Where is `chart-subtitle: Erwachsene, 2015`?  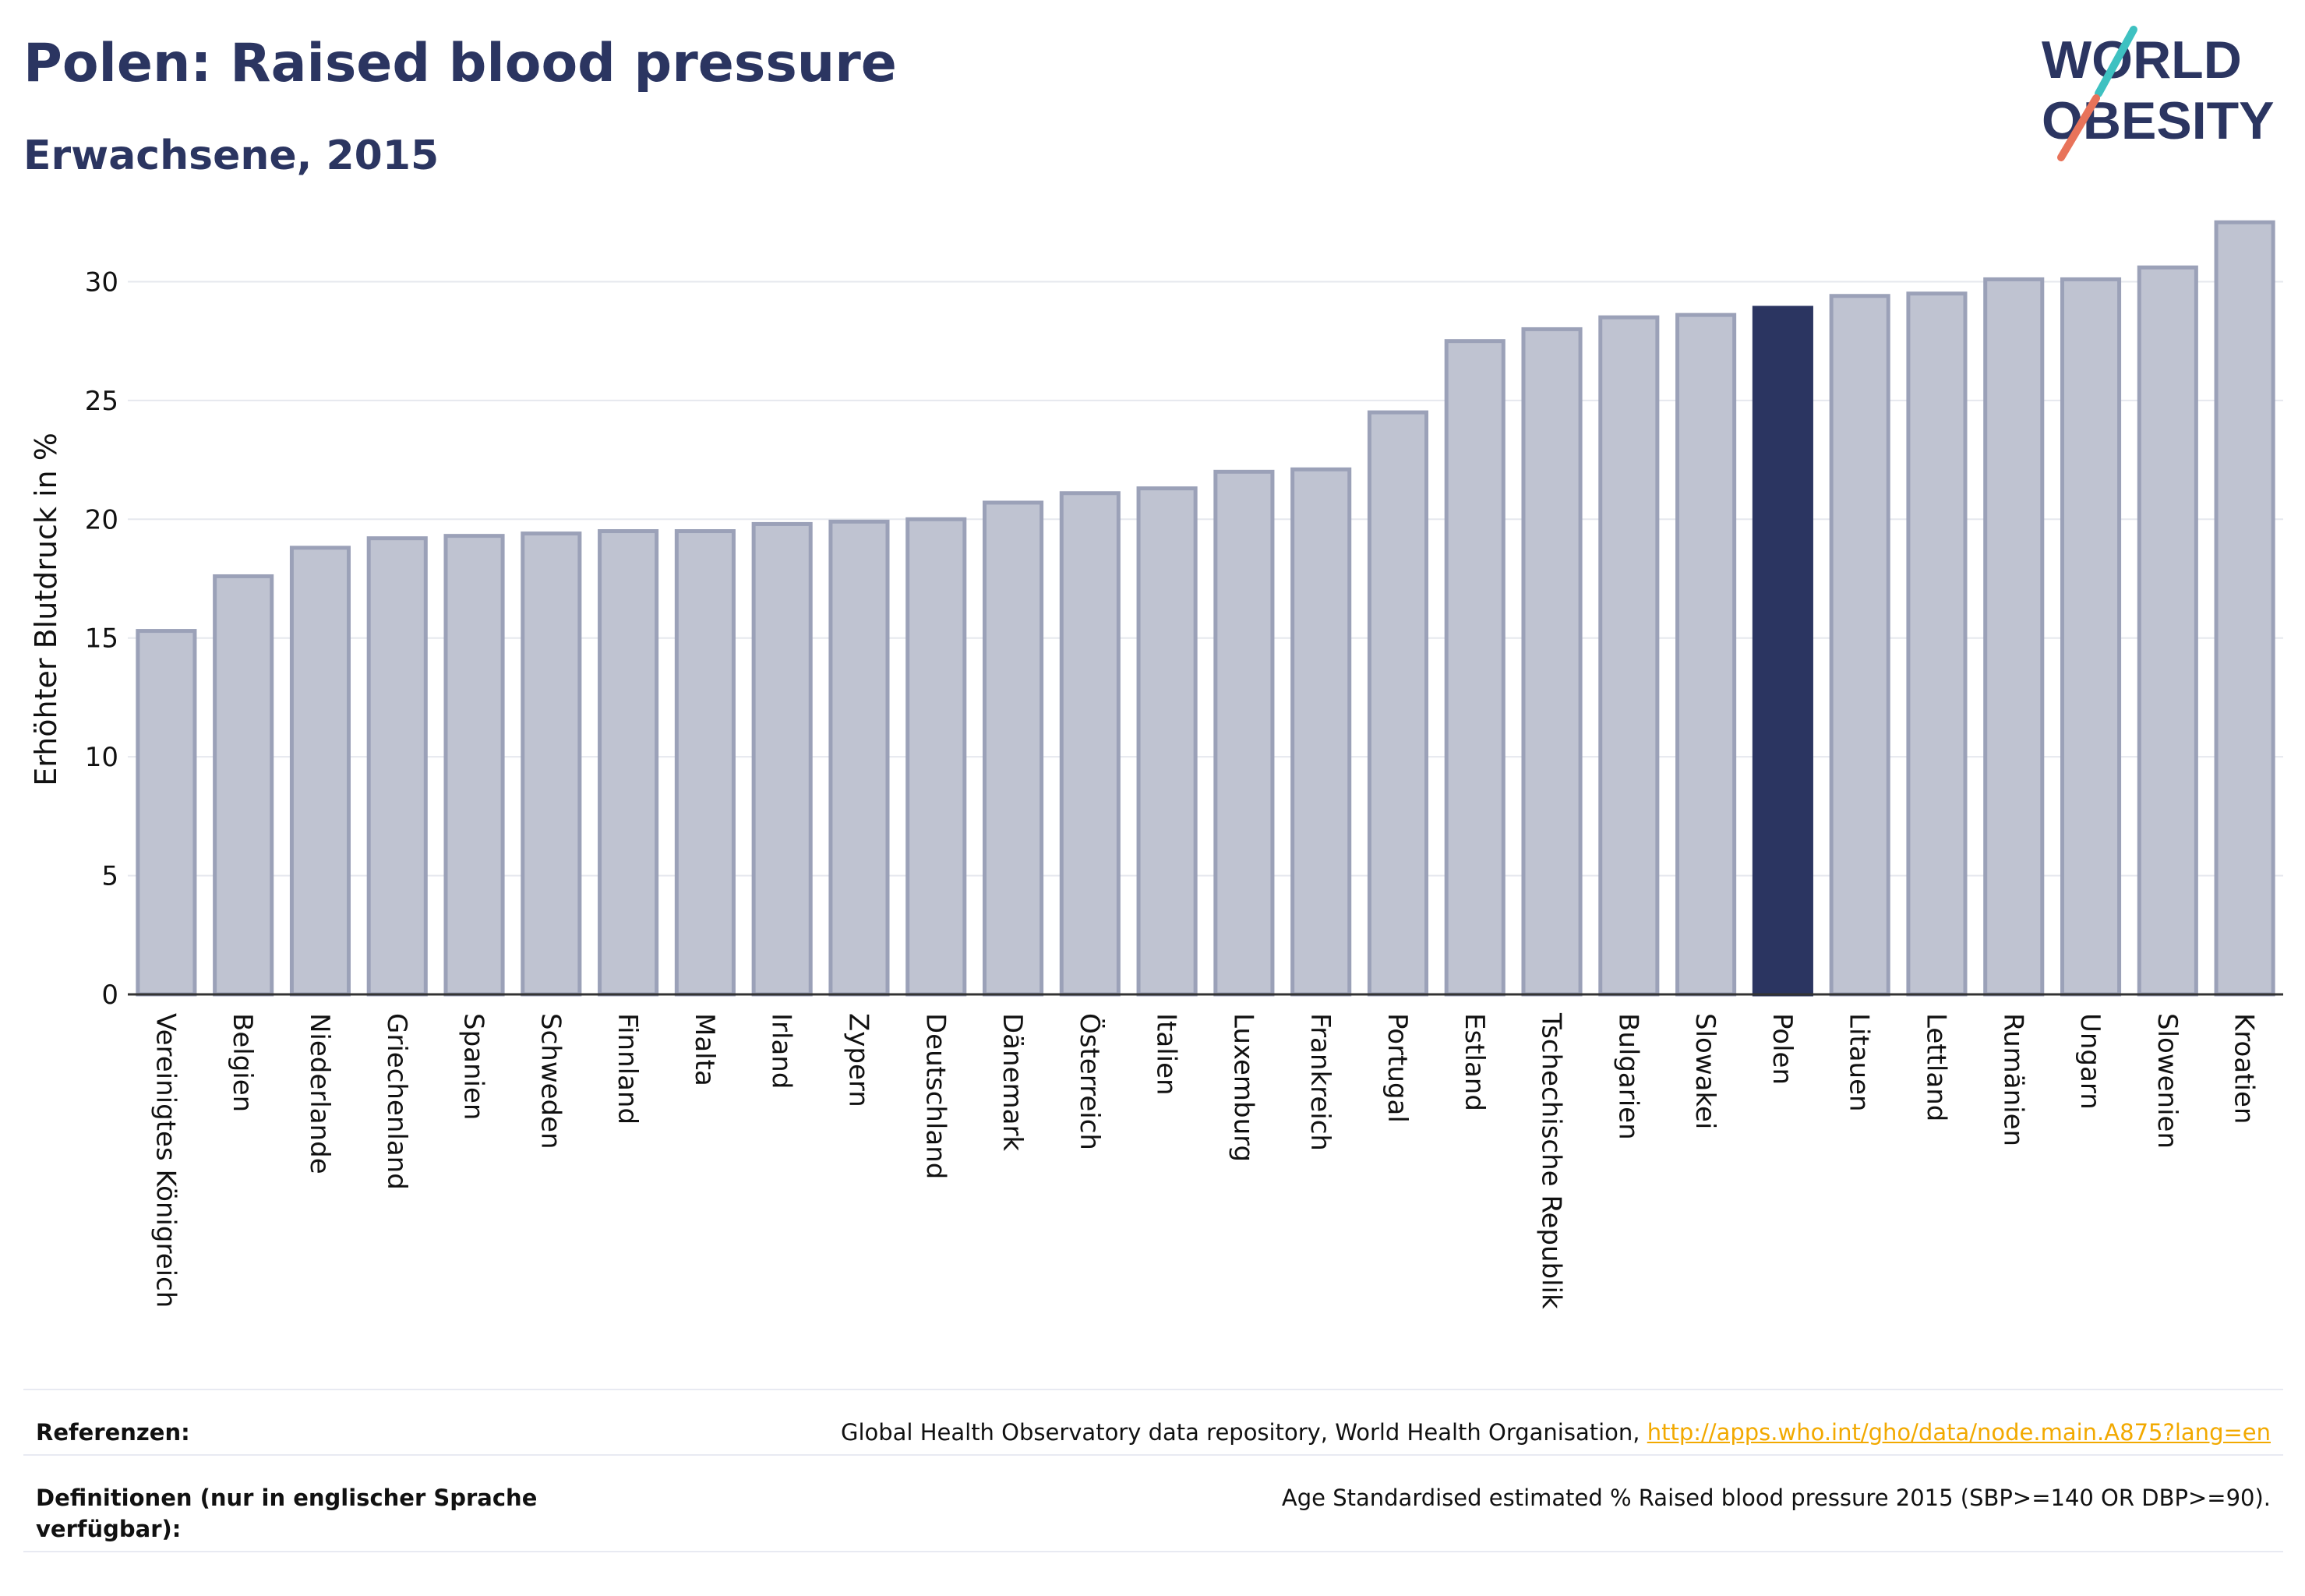
chart-subtitle: Erwachsene, 2015 is located at coordinates (231, 155).